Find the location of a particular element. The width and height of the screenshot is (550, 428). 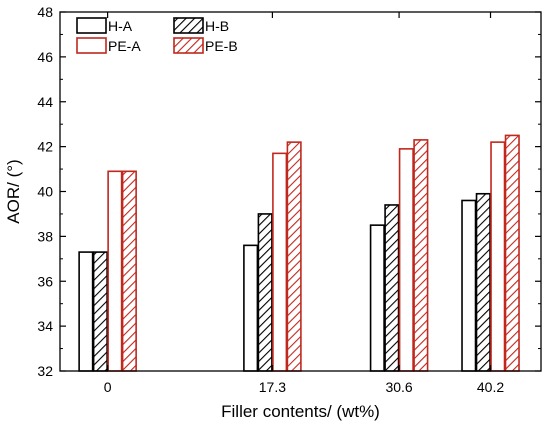

x-tick-label: 30.6 is located at coordinates (398, 387).